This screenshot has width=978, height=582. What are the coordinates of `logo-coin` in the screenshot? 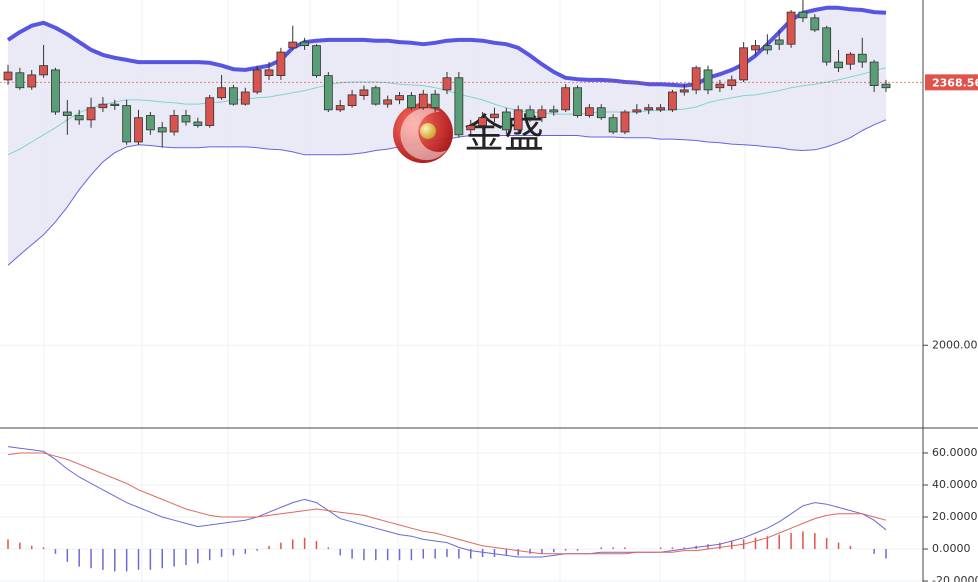 It's located at (428, 131).